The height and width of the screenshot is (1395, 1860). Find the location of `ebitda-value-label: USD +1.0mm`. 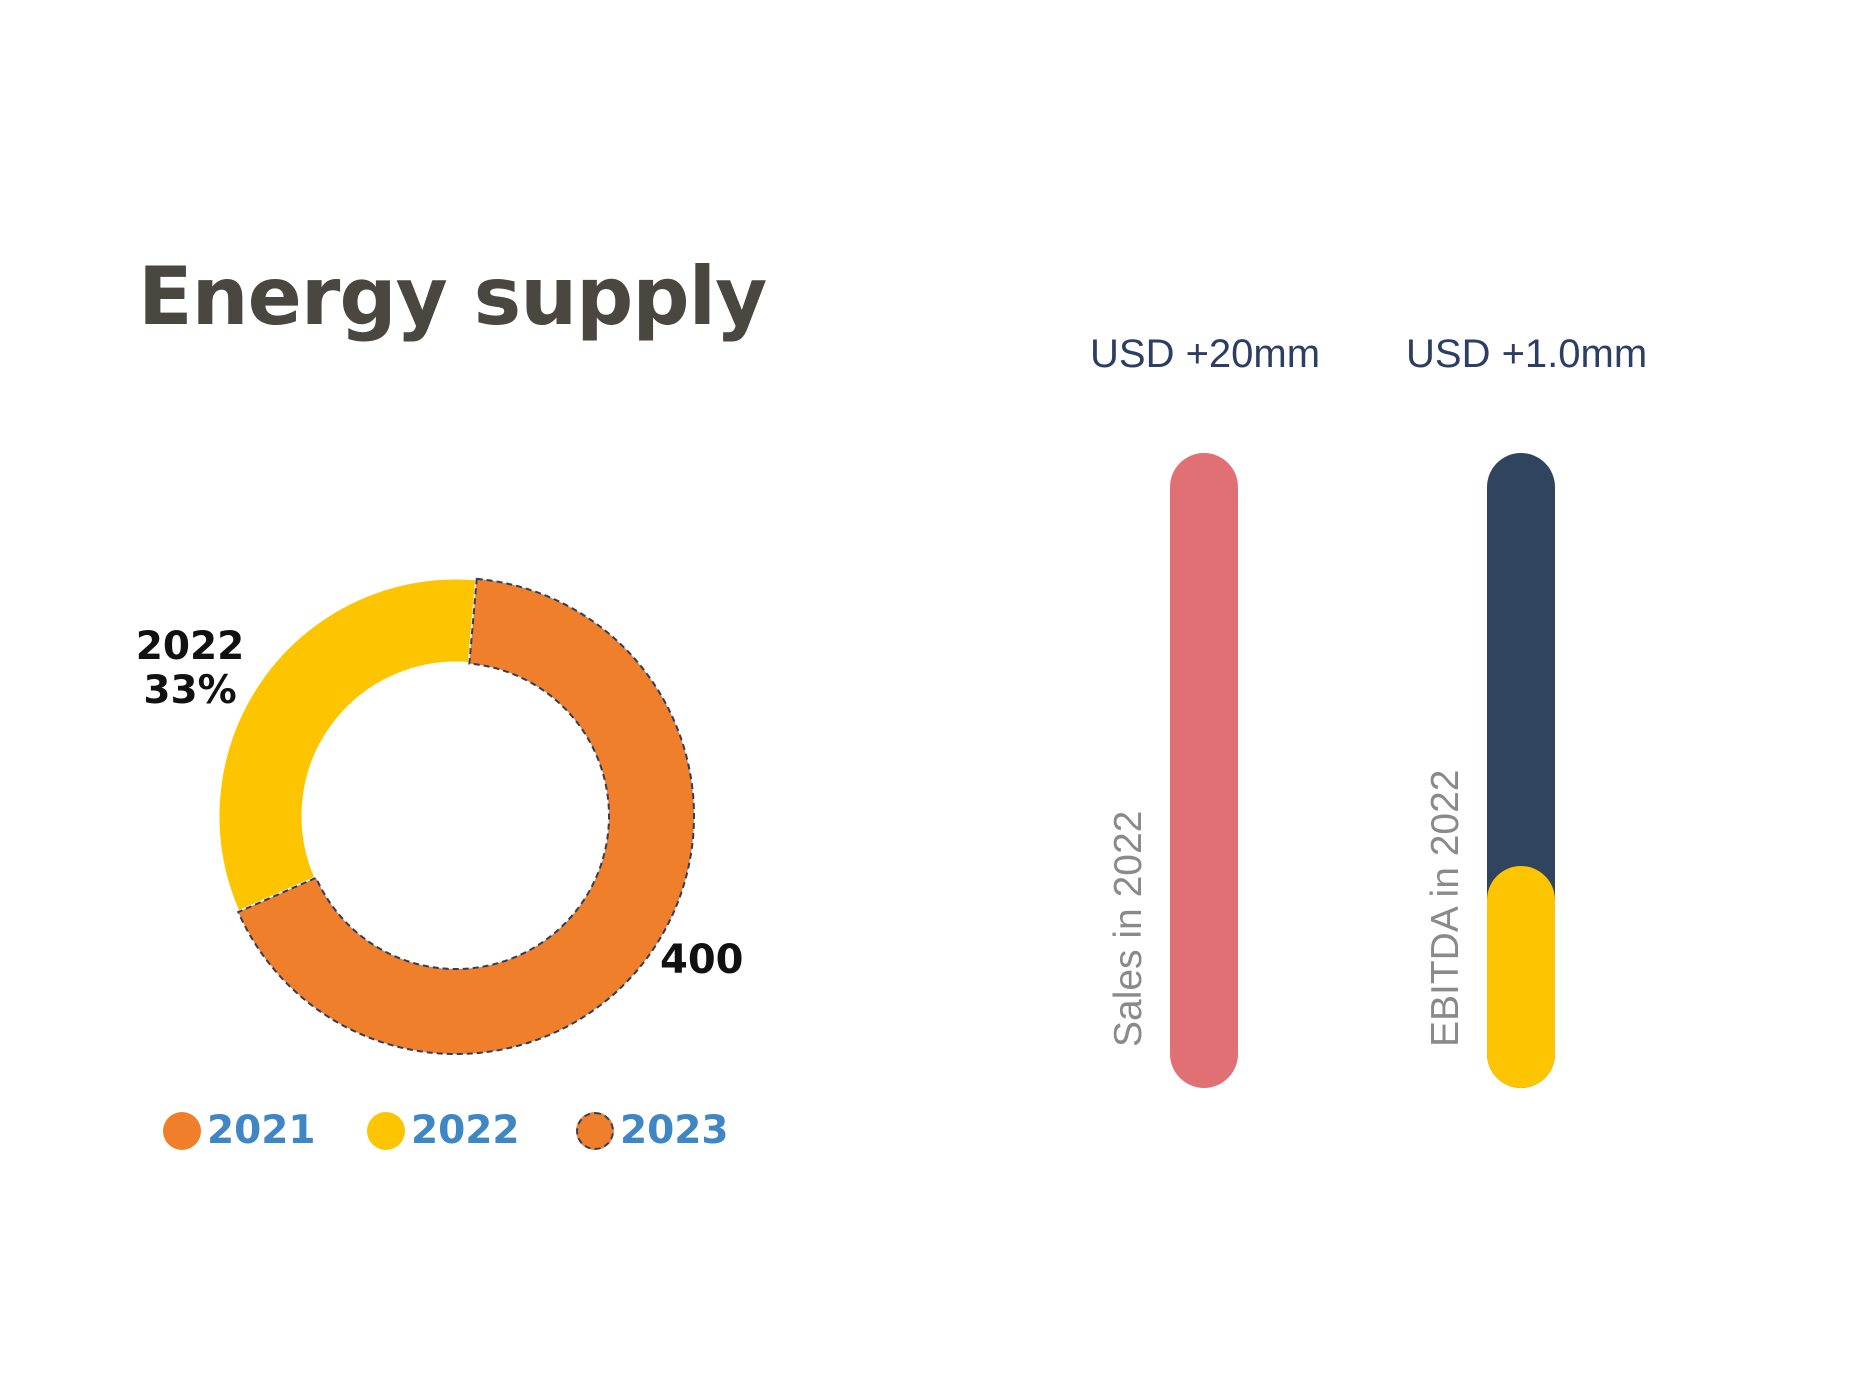

ebitda-value-label: USD +1.0mm is located at coordinates (1527, 354).